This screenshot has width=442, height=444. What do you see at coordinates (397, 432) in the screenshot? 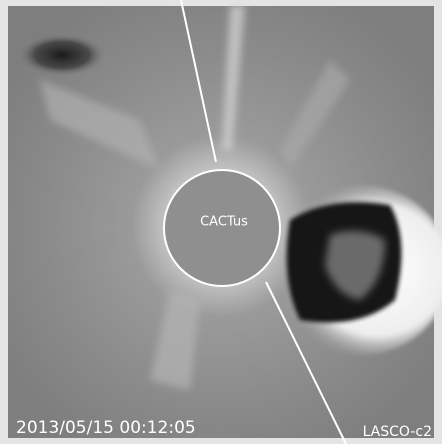
I see `instrument: LASCO-c2` at bounding box center [397, 432].